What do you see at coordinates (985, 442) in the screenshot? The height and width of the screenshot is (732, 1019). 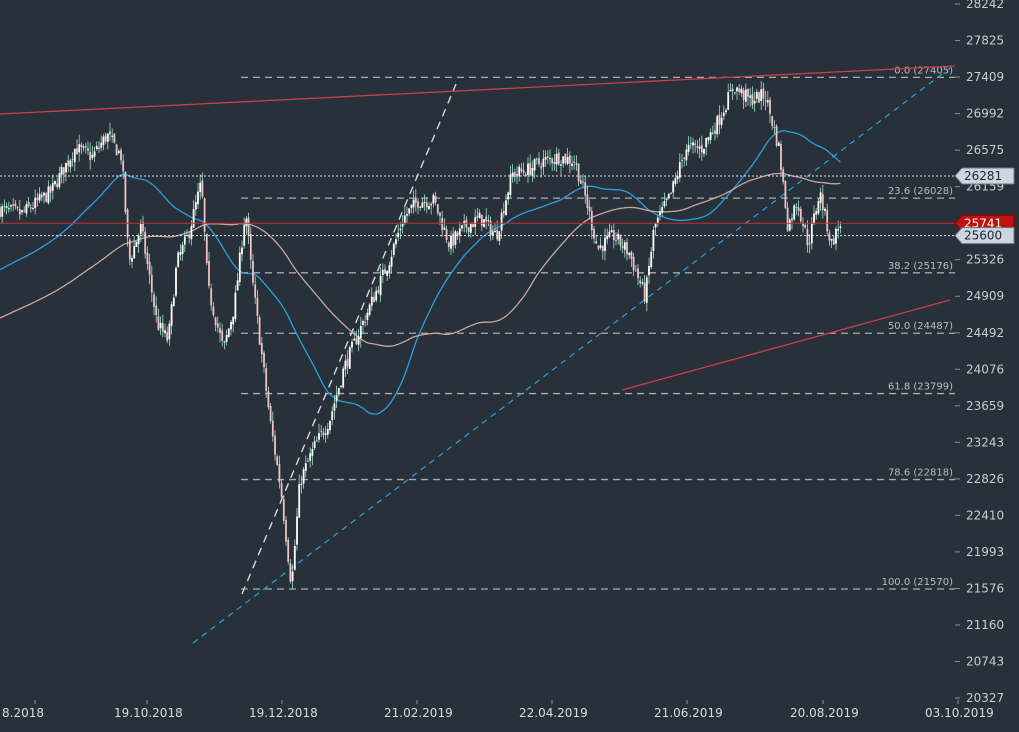 I see `y-tick-label: 23243` at bounding box center [985, 442].